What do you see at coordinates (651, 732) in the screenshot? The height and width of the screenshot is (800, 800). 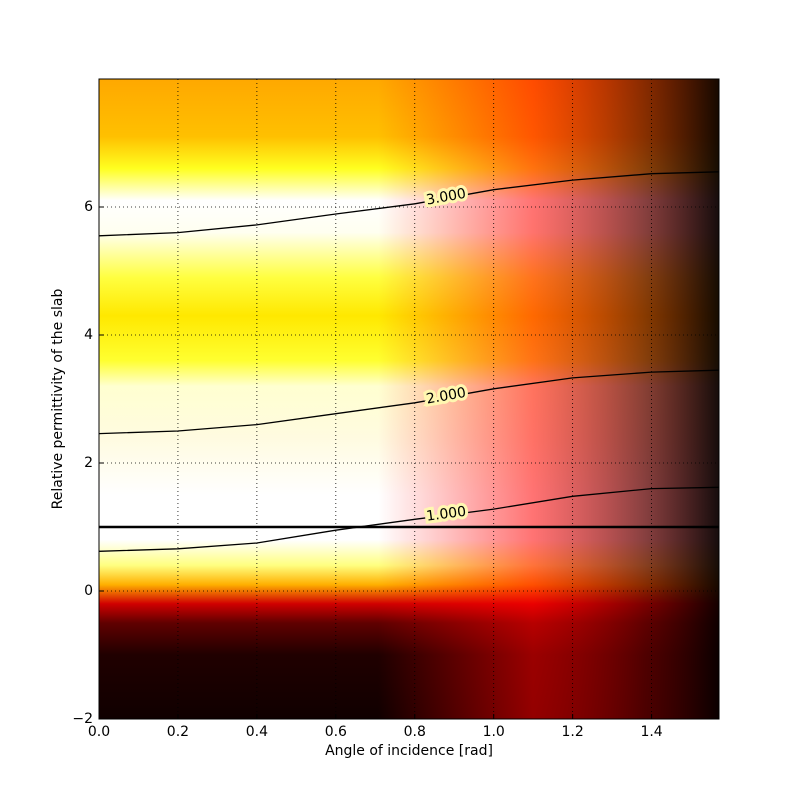 I see `x-tick-label: 1.4` at bounding box center [651, 732].